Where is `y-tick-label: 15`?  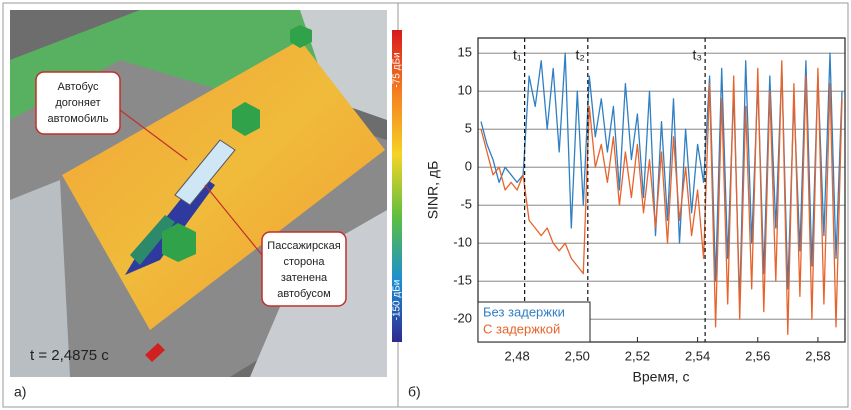 y-tick-label: 15 is located at coordinates (465, 52).